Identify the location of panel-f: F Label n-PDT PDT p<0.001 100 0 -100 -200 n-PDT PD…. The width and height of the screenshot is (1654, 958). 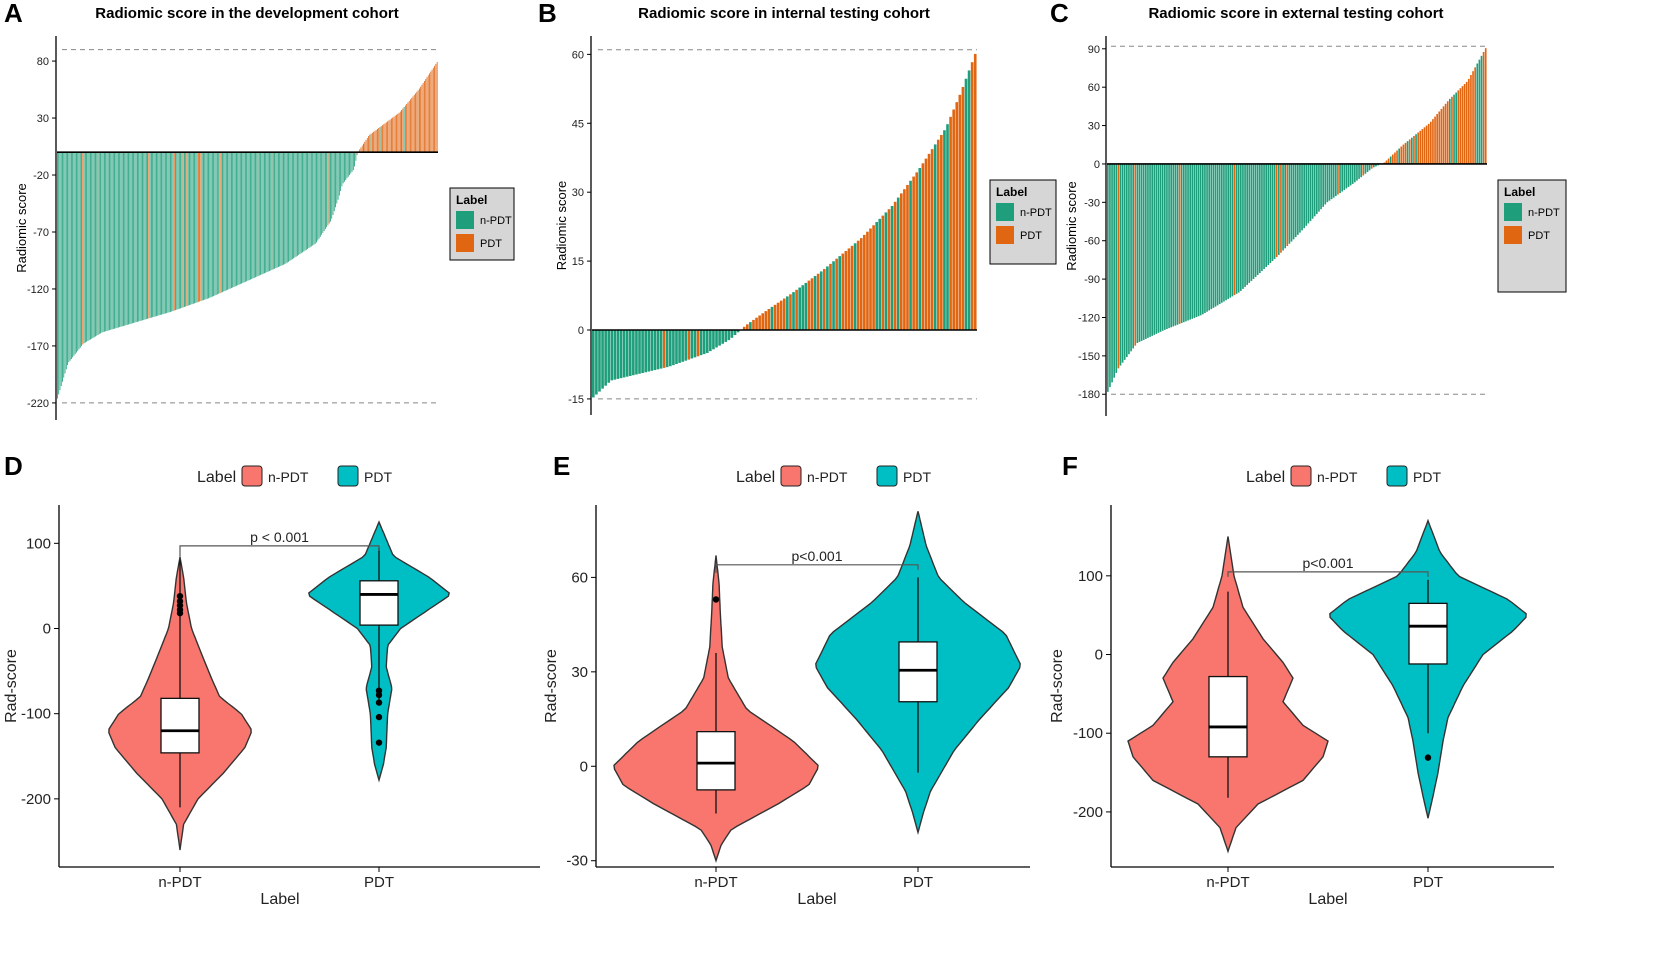
(1301, 679).